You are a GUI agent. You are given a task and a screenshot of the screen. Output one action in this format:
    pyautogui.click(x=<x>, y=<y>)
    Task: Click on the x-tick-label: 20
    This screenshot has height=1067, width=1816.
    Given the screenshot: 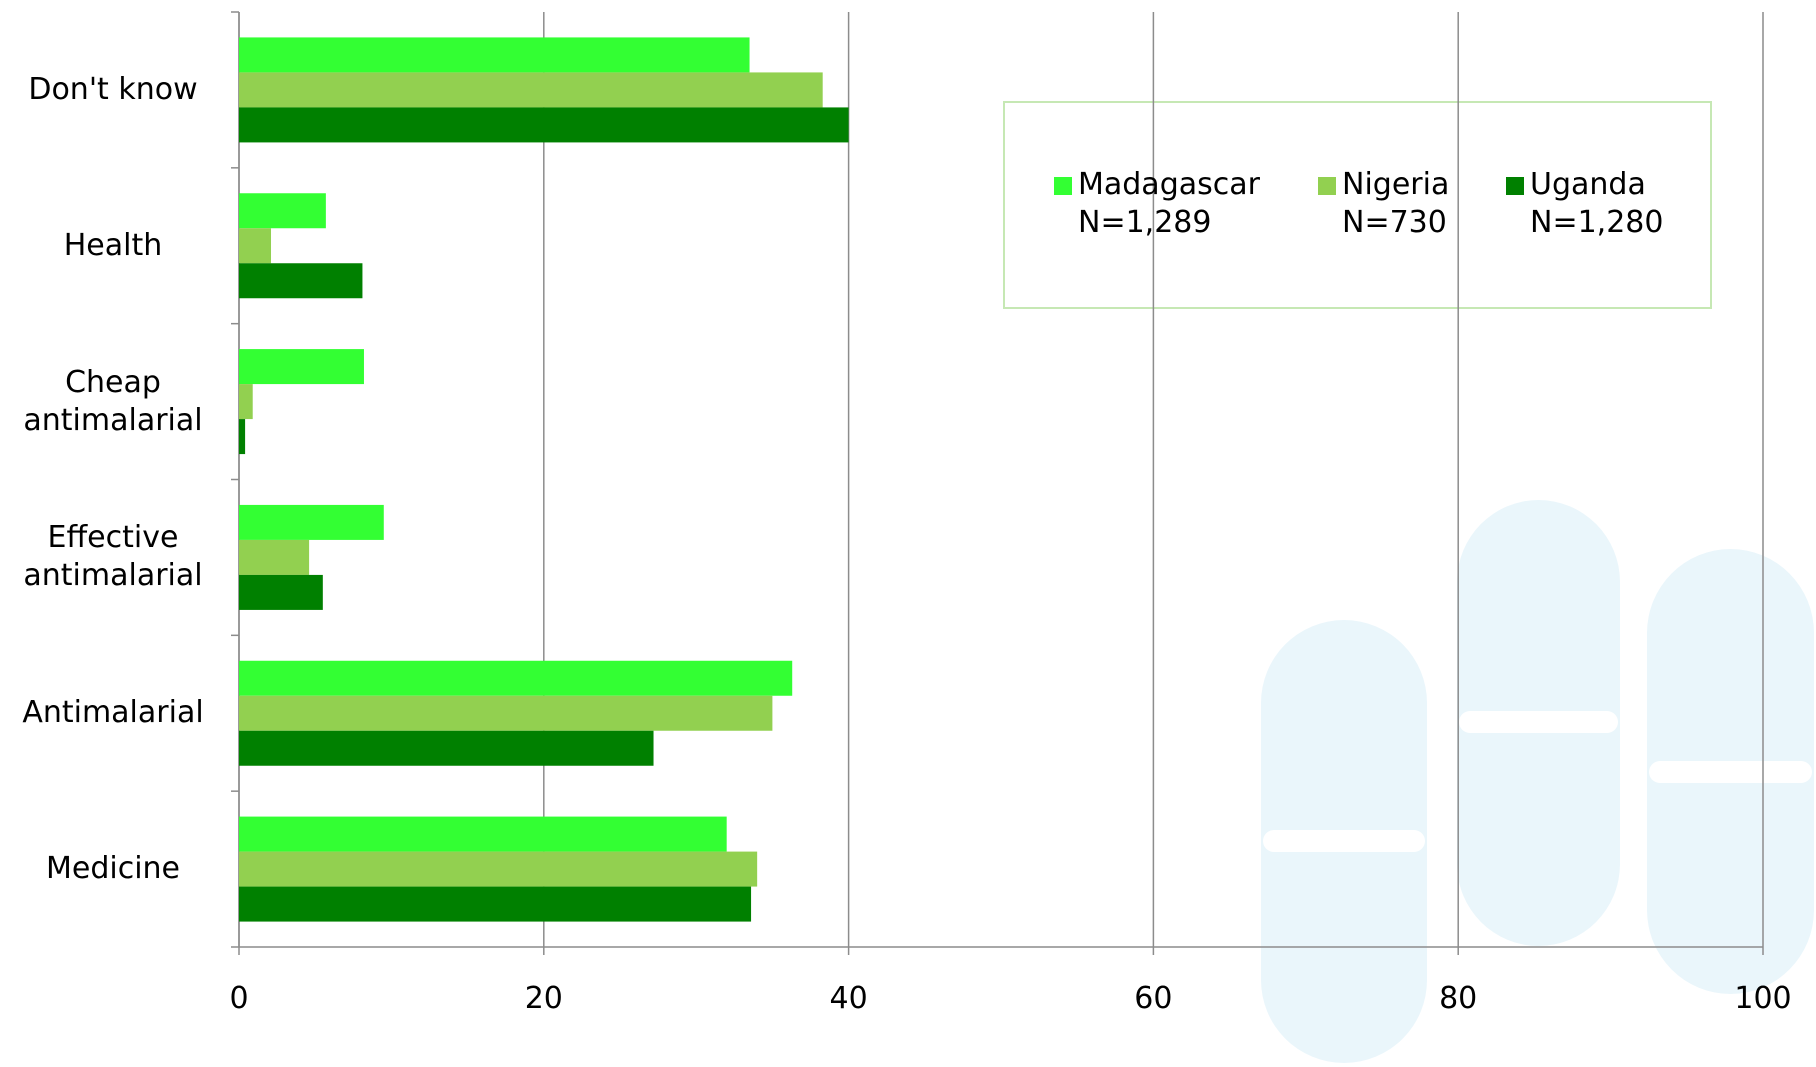 What is the action you would take?
    pyautogui.click(x=543, y=998)
    